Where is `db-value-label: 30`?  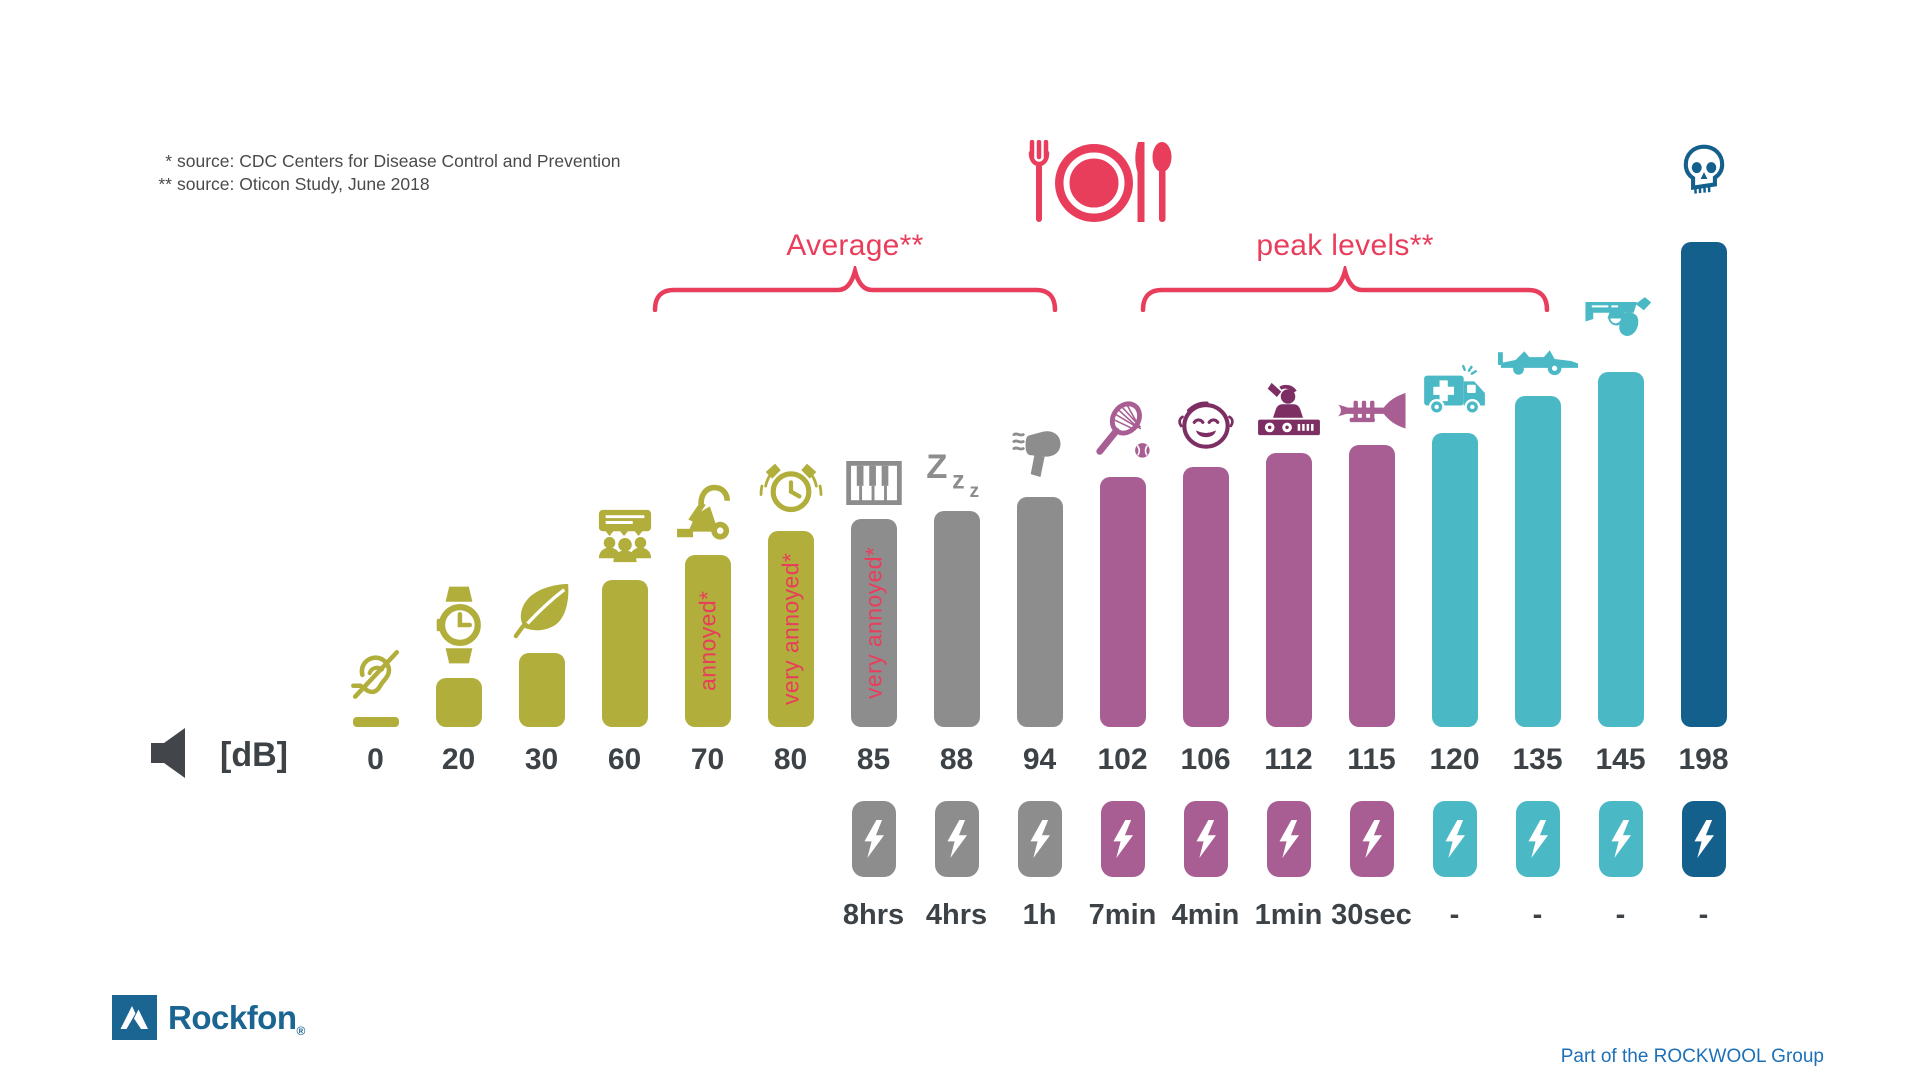 db-value-label: 30 is located at coordinates (541, 759).